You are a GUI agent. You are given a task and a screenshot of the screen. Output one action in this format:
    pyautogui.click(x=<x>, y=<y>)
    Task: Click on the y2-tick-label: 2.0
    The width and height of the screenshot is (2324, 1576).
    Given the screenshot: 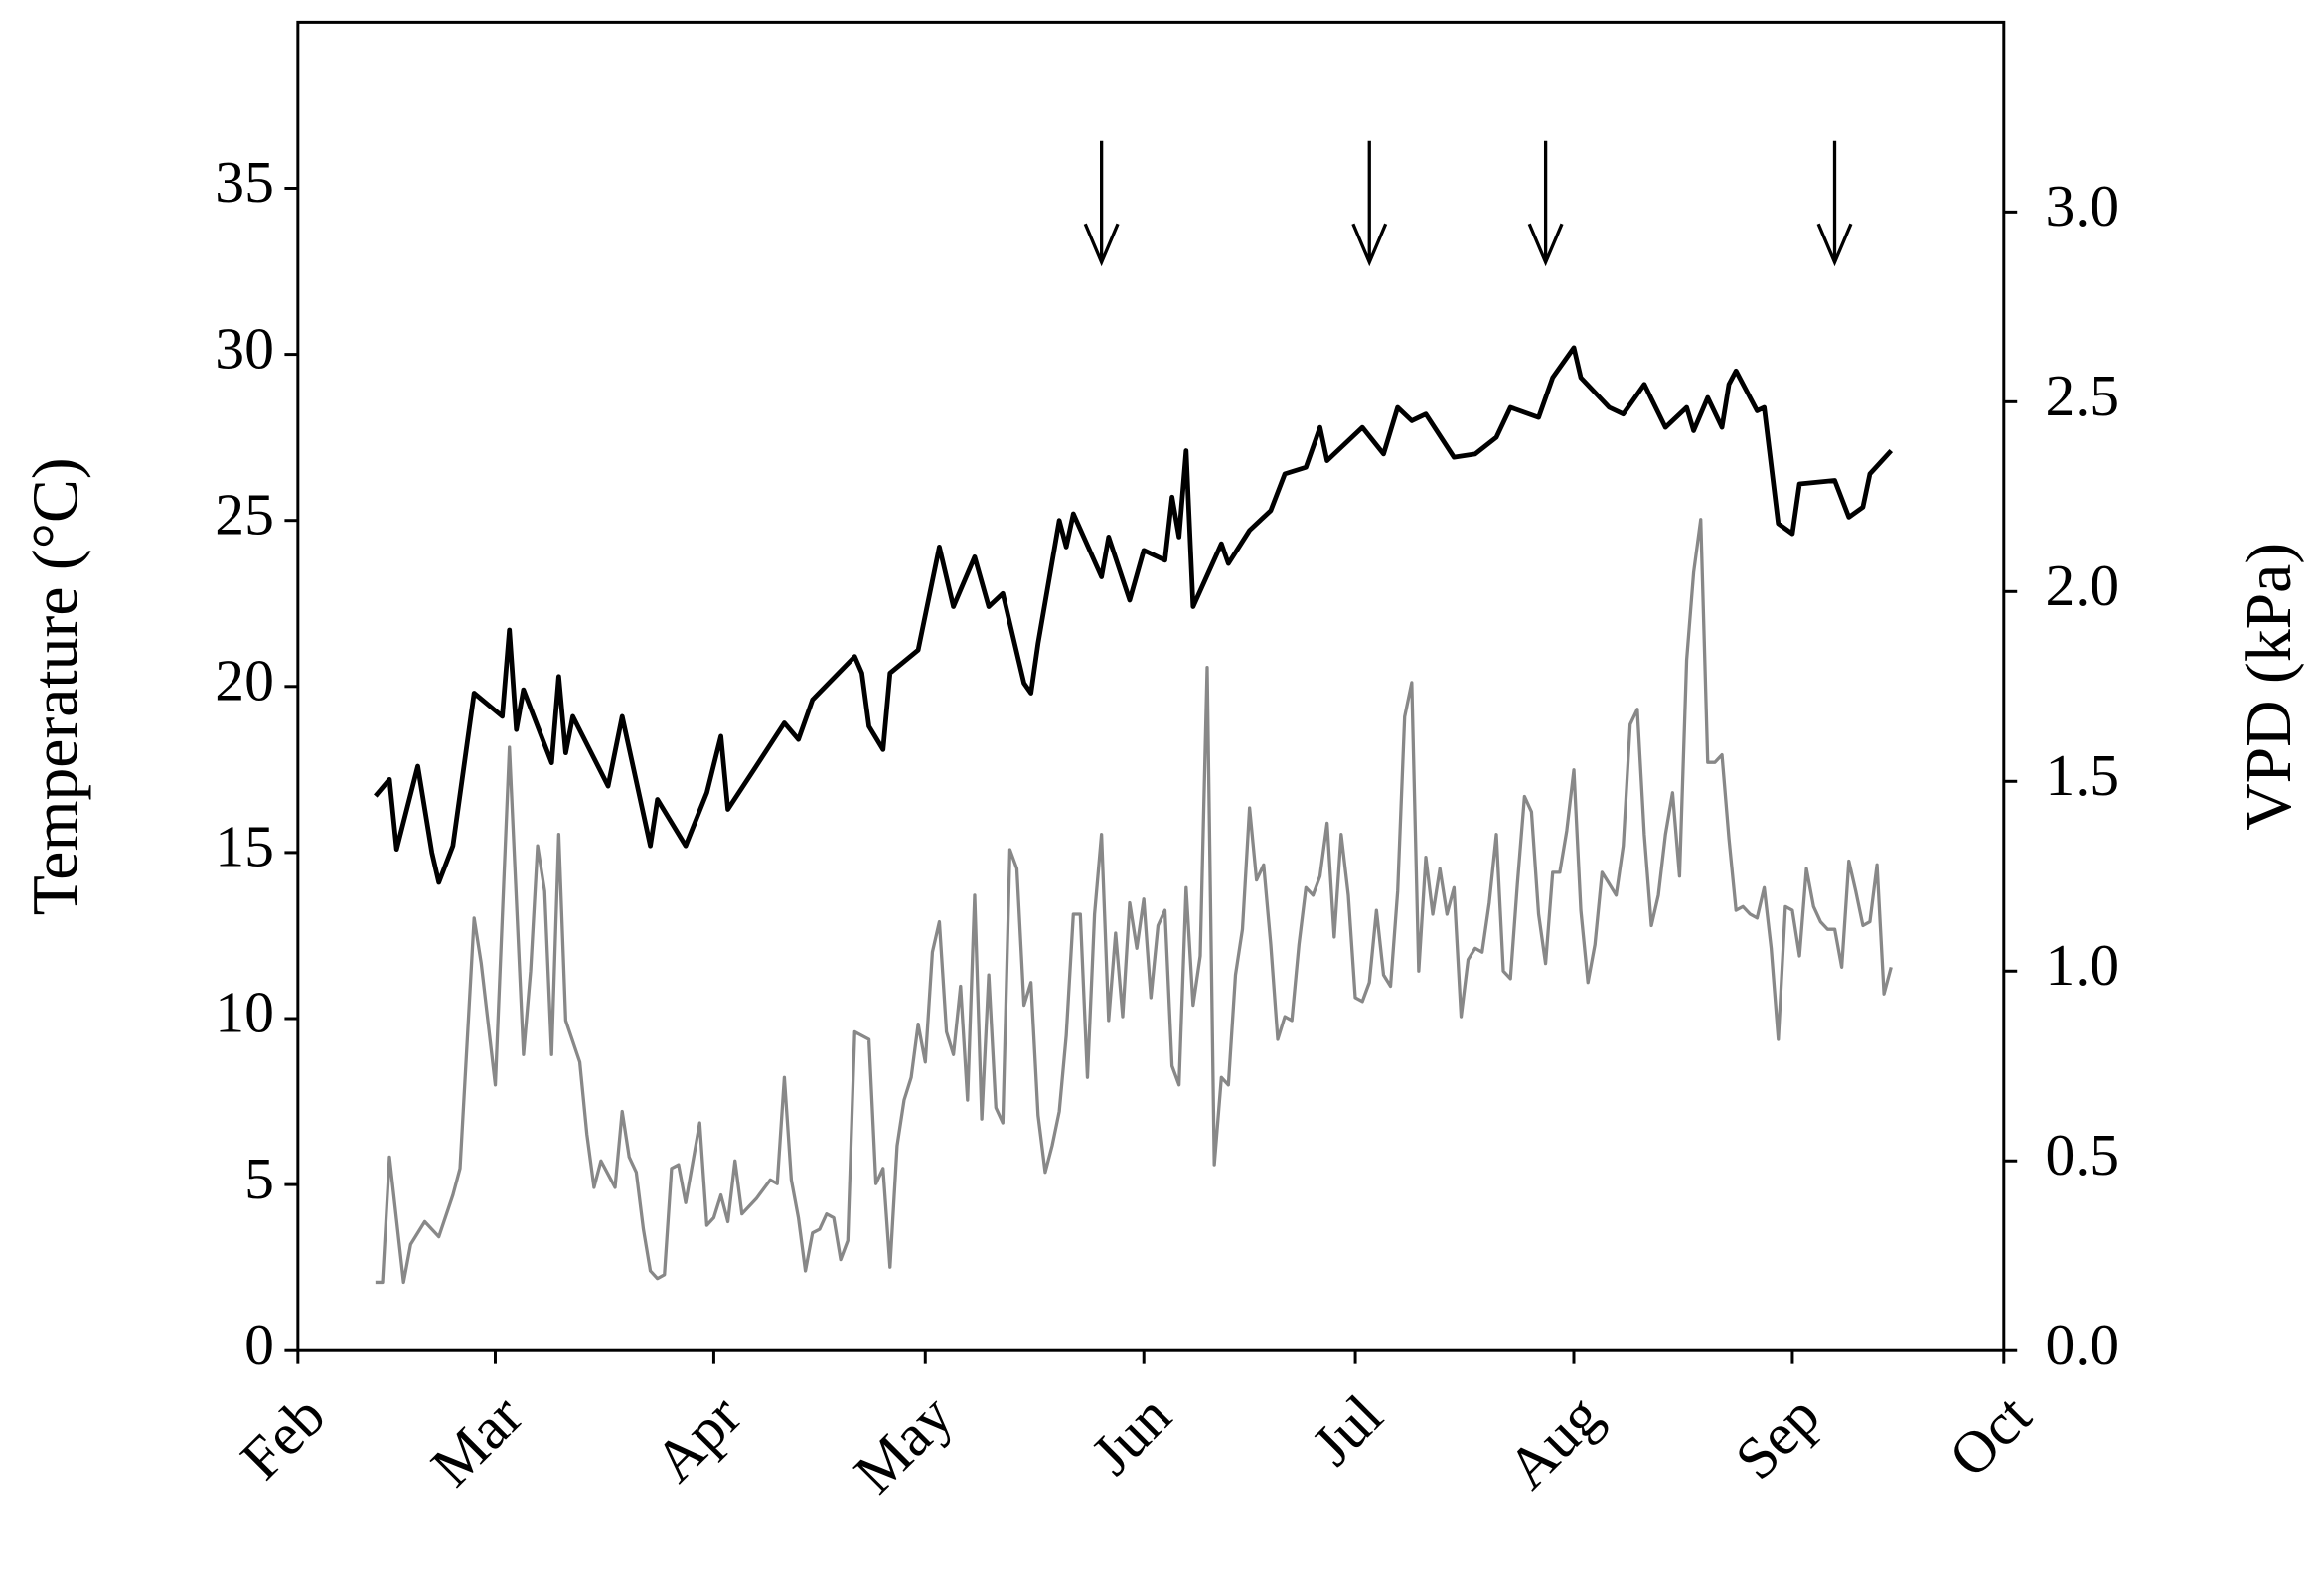 What is the action you would take?
    pyautogui.click(x=2083, y=585)
    